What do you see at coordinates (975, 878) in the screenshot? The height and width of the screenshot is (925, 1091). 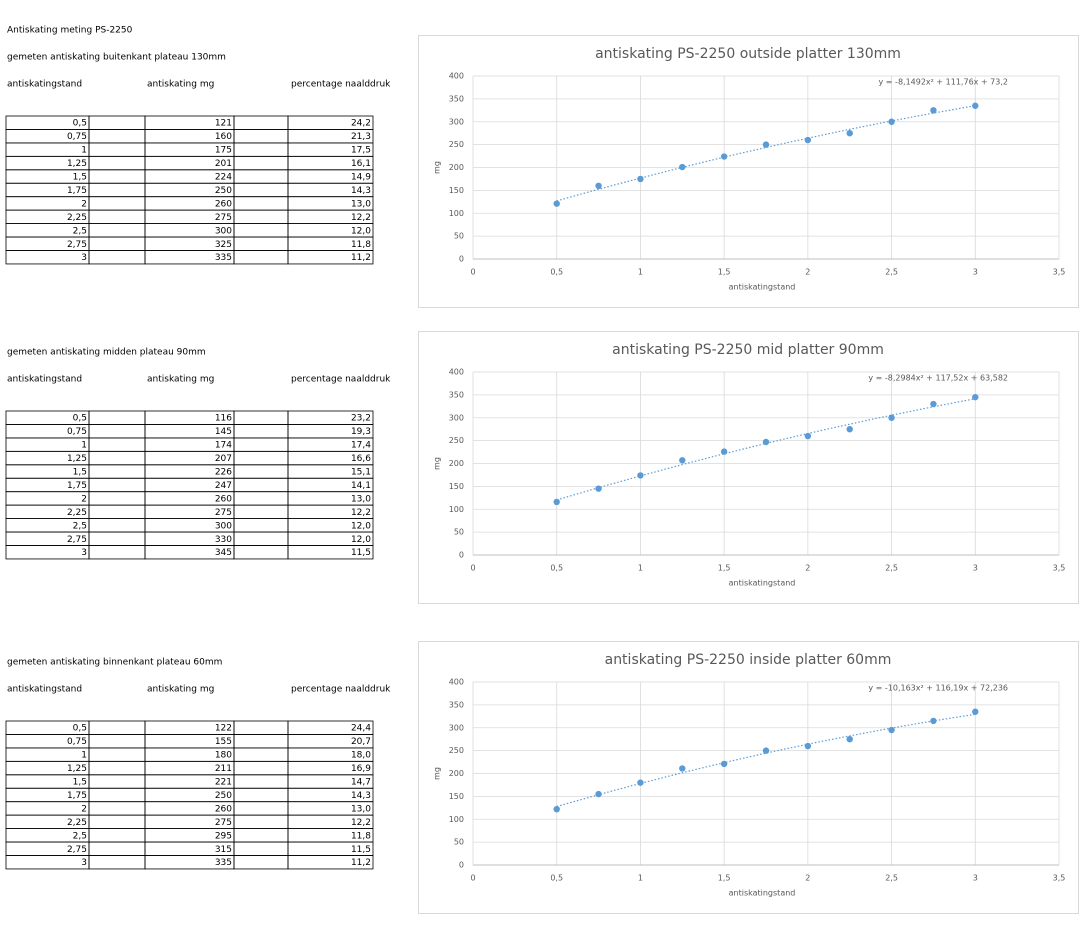 I see `x-tick-label: 3` at bounding box center [975, 878].